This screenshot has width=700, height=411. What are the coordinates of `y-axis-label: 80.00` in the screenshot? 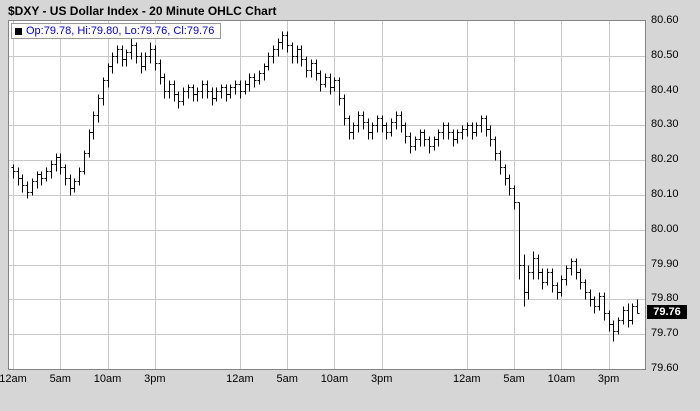 It's located at (665, 228).